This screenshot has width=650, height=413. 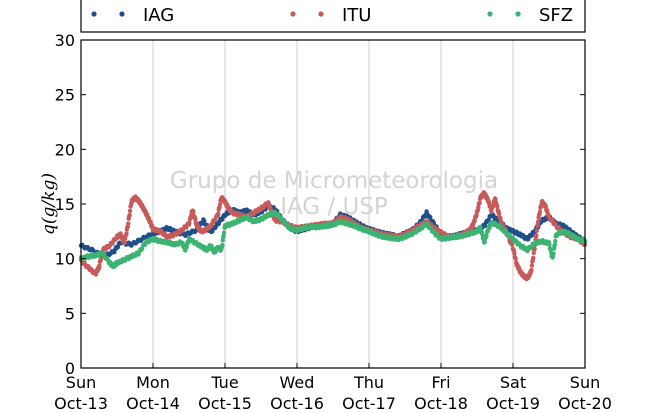 I want to click on x-tick-date: Oct-15, so click(x=225, y=401).